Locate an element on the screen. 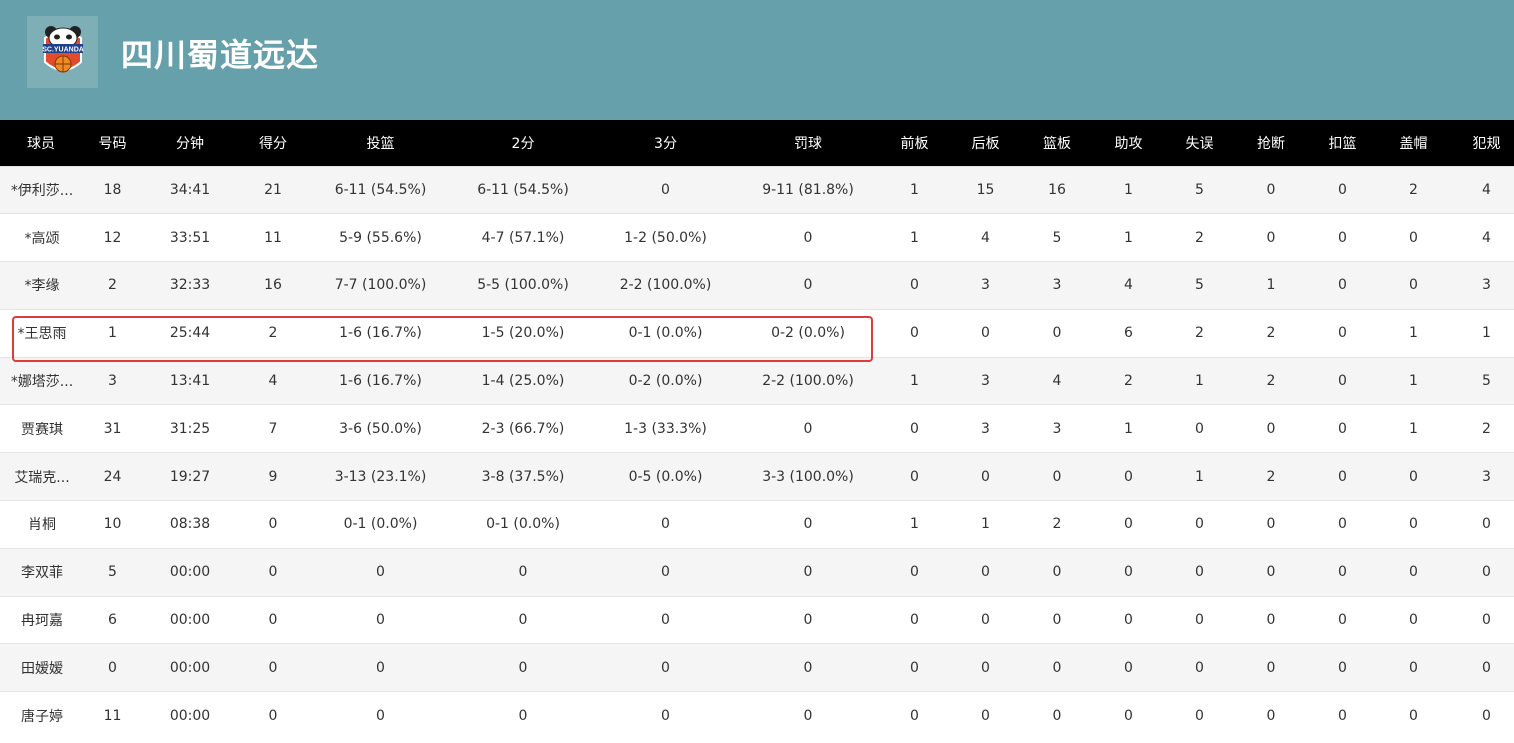  player-name-cell: 贾赛琪 is located at coordinates (41, 428).